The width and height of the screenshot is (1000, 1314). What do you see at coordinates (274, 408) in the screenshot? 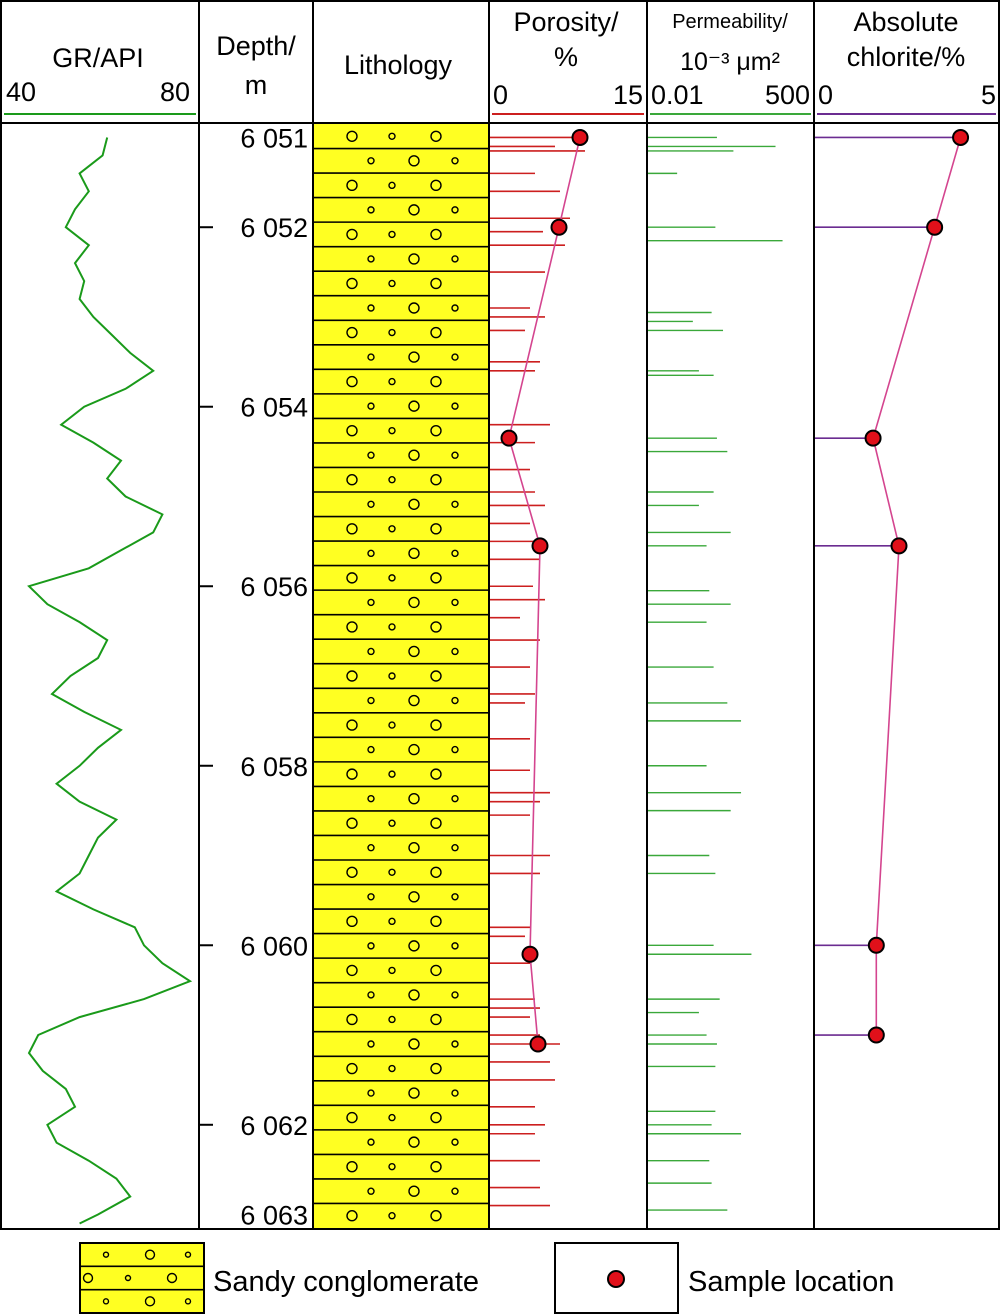
I see `depth-tick-label: 6 054` at bounding box center [274, 408].